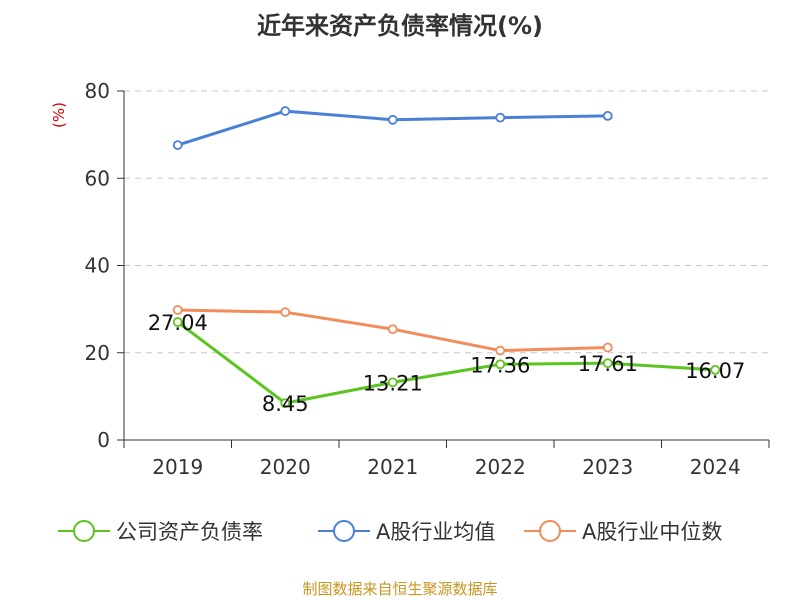 The width and height of the screenshot is (800, 600). I want to click on data-label: 13.21, so click(393, 383).